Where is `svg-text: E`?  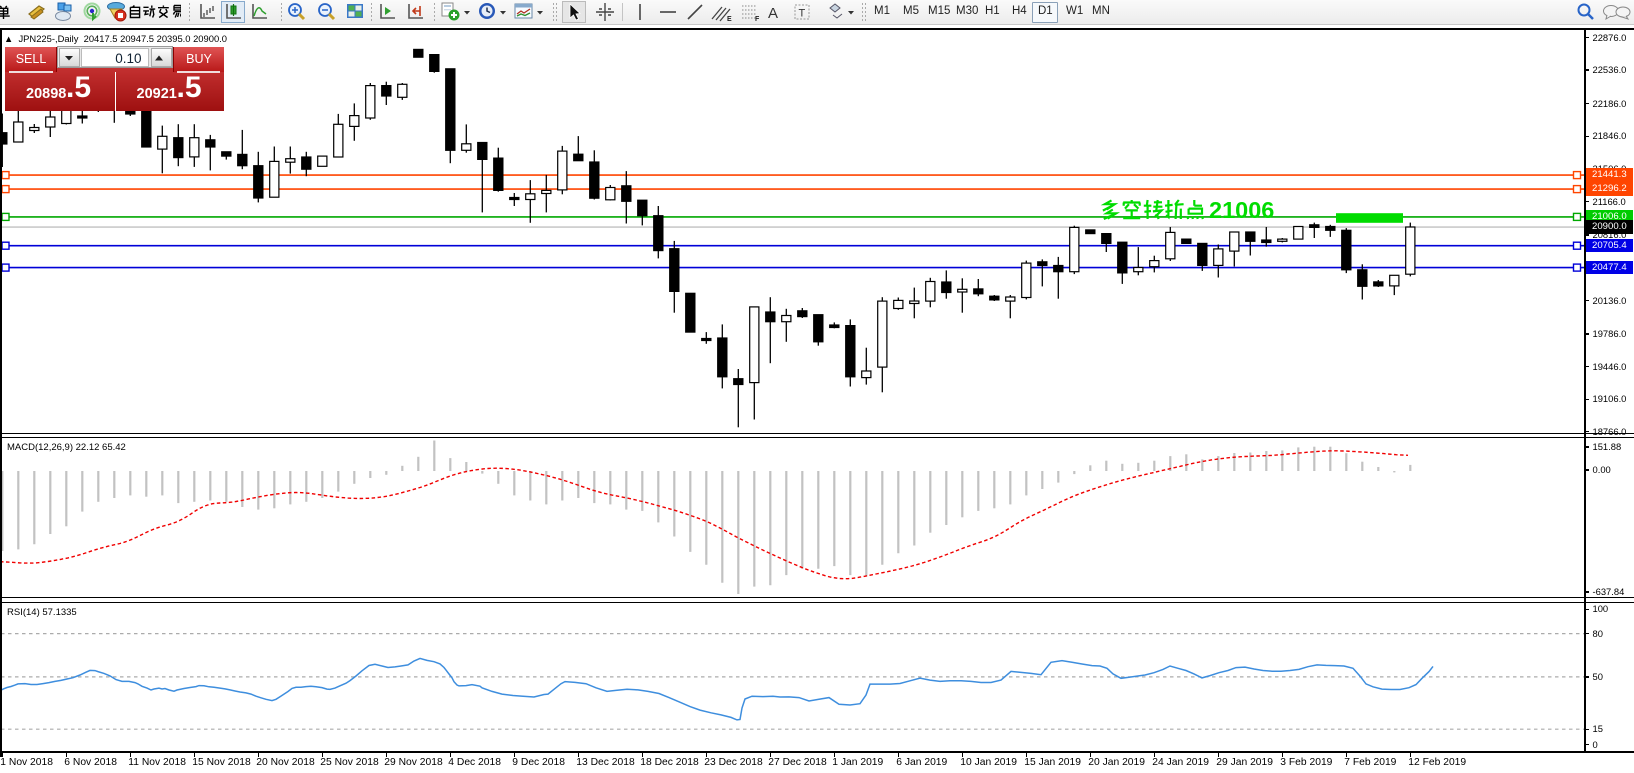 svg-text: E is located at coordinates (729, 19).